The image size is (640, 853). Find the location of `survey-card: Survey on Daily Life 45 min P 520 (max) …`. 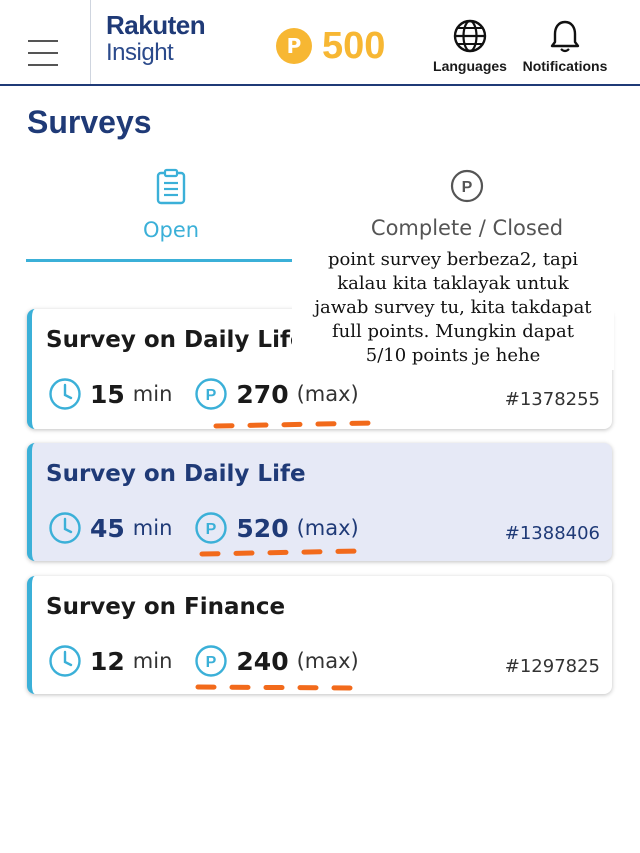

survey-card: Survey on Daily Life 45 min P 520 (max) … is located at coordinates (319, 502).